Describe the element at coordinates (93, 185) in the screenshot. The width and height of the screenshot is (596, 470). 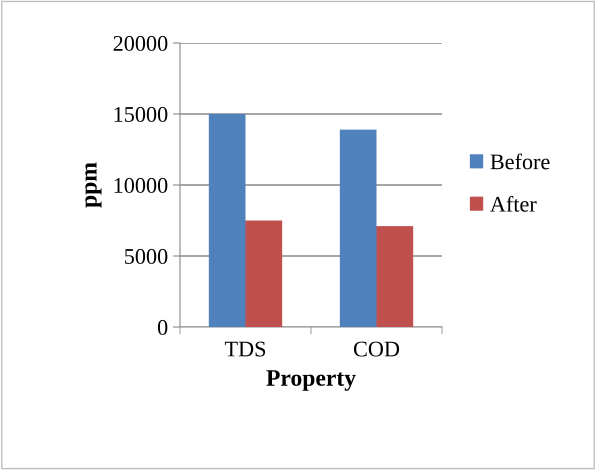
I see `y-axis-title: ppm` at that location.